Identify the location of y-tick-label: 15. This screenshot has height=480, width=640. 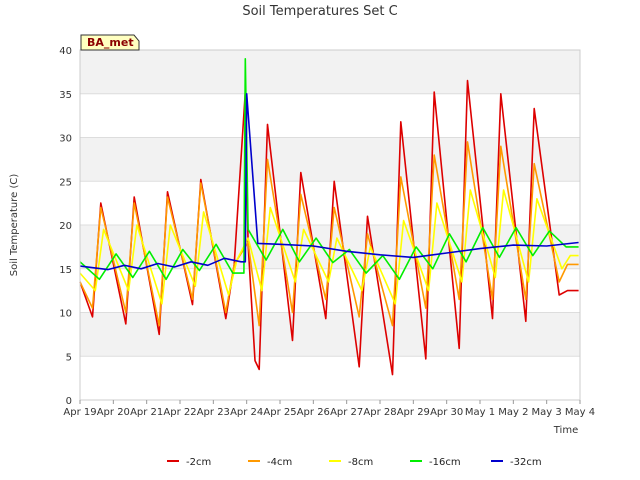
(65, 270).